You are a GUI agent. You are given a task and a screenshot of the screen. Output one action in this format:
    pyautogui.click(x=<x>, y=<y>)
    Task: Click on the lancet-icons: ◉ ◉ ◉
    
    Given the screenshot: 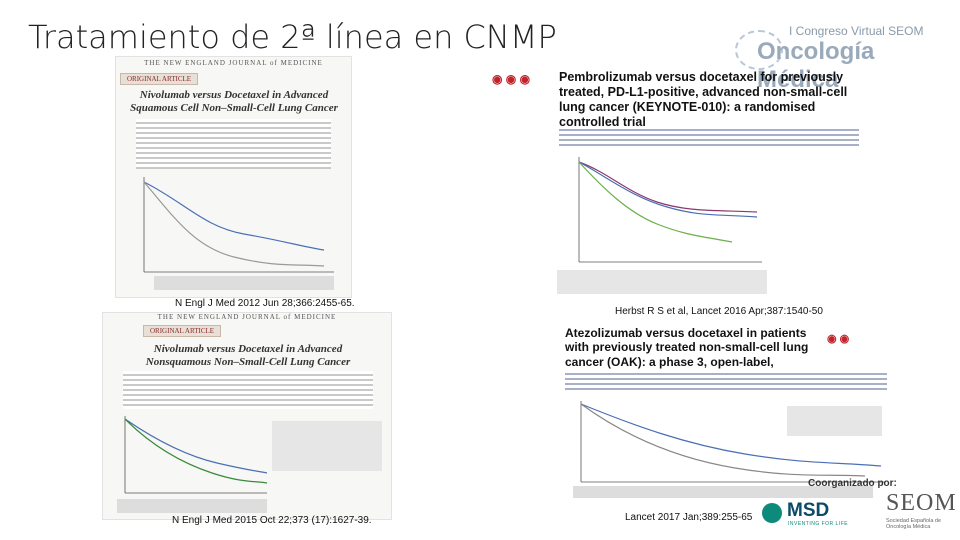 What is the action you would take?
    pyautogui.click(x=511, y=79)
    